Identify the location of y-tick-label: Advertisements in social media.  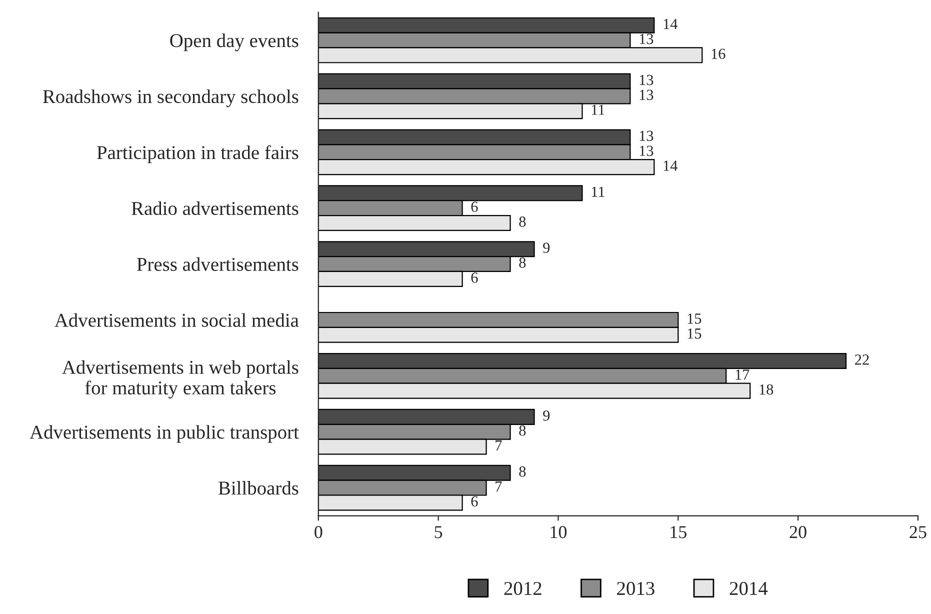
(176, 320).